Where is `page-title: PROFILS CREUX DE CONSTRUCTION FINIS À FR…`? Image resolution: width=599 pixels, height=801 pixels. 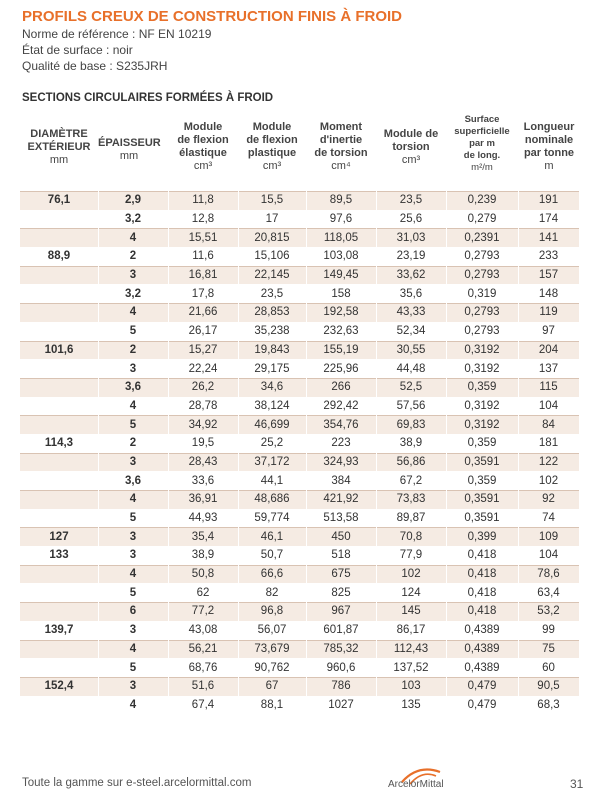 page-title: PROFILS CREUX DE CONSTRUCTION FINIS À FR… is located at coordinates (212, 16).